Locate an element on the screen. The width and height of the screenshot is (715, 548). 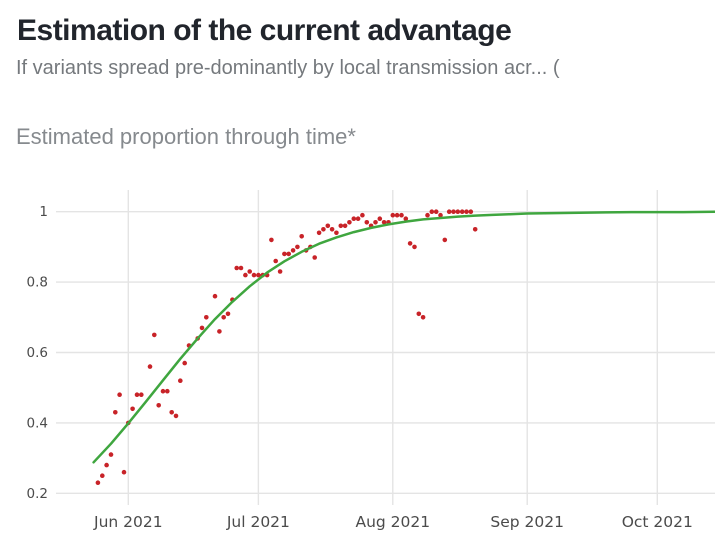
x-tick-label: Jul 2021 is located at coordinates (258, 522).